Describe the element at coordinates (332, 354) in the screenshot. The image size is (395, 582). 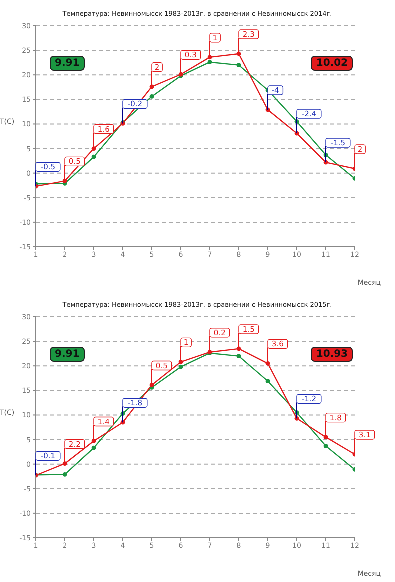
I see `annotation: 10.93` at that location.